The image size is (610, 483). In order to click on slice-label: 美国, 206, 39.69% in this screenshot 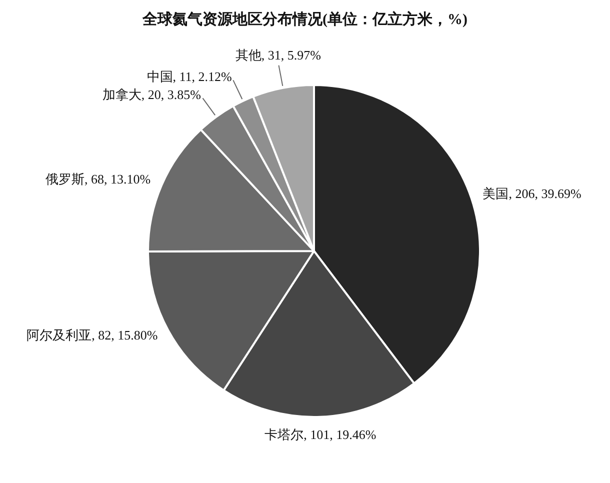, I will do `click(532, 193)`.